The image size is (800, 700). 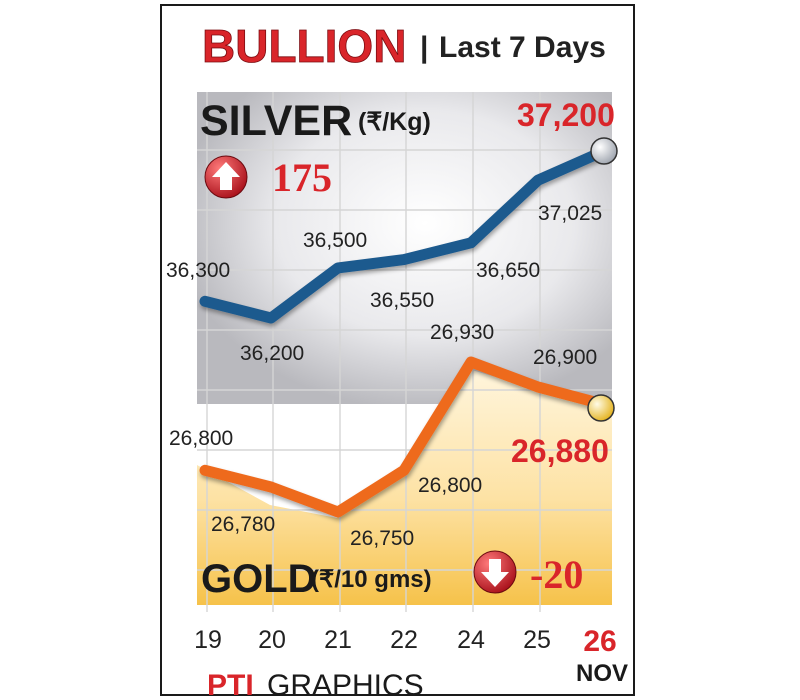 What do you see at coordinates (272, 353) in the screenshot?
I see `silver-label-20: 36,200` at bounding box center [272, 353].